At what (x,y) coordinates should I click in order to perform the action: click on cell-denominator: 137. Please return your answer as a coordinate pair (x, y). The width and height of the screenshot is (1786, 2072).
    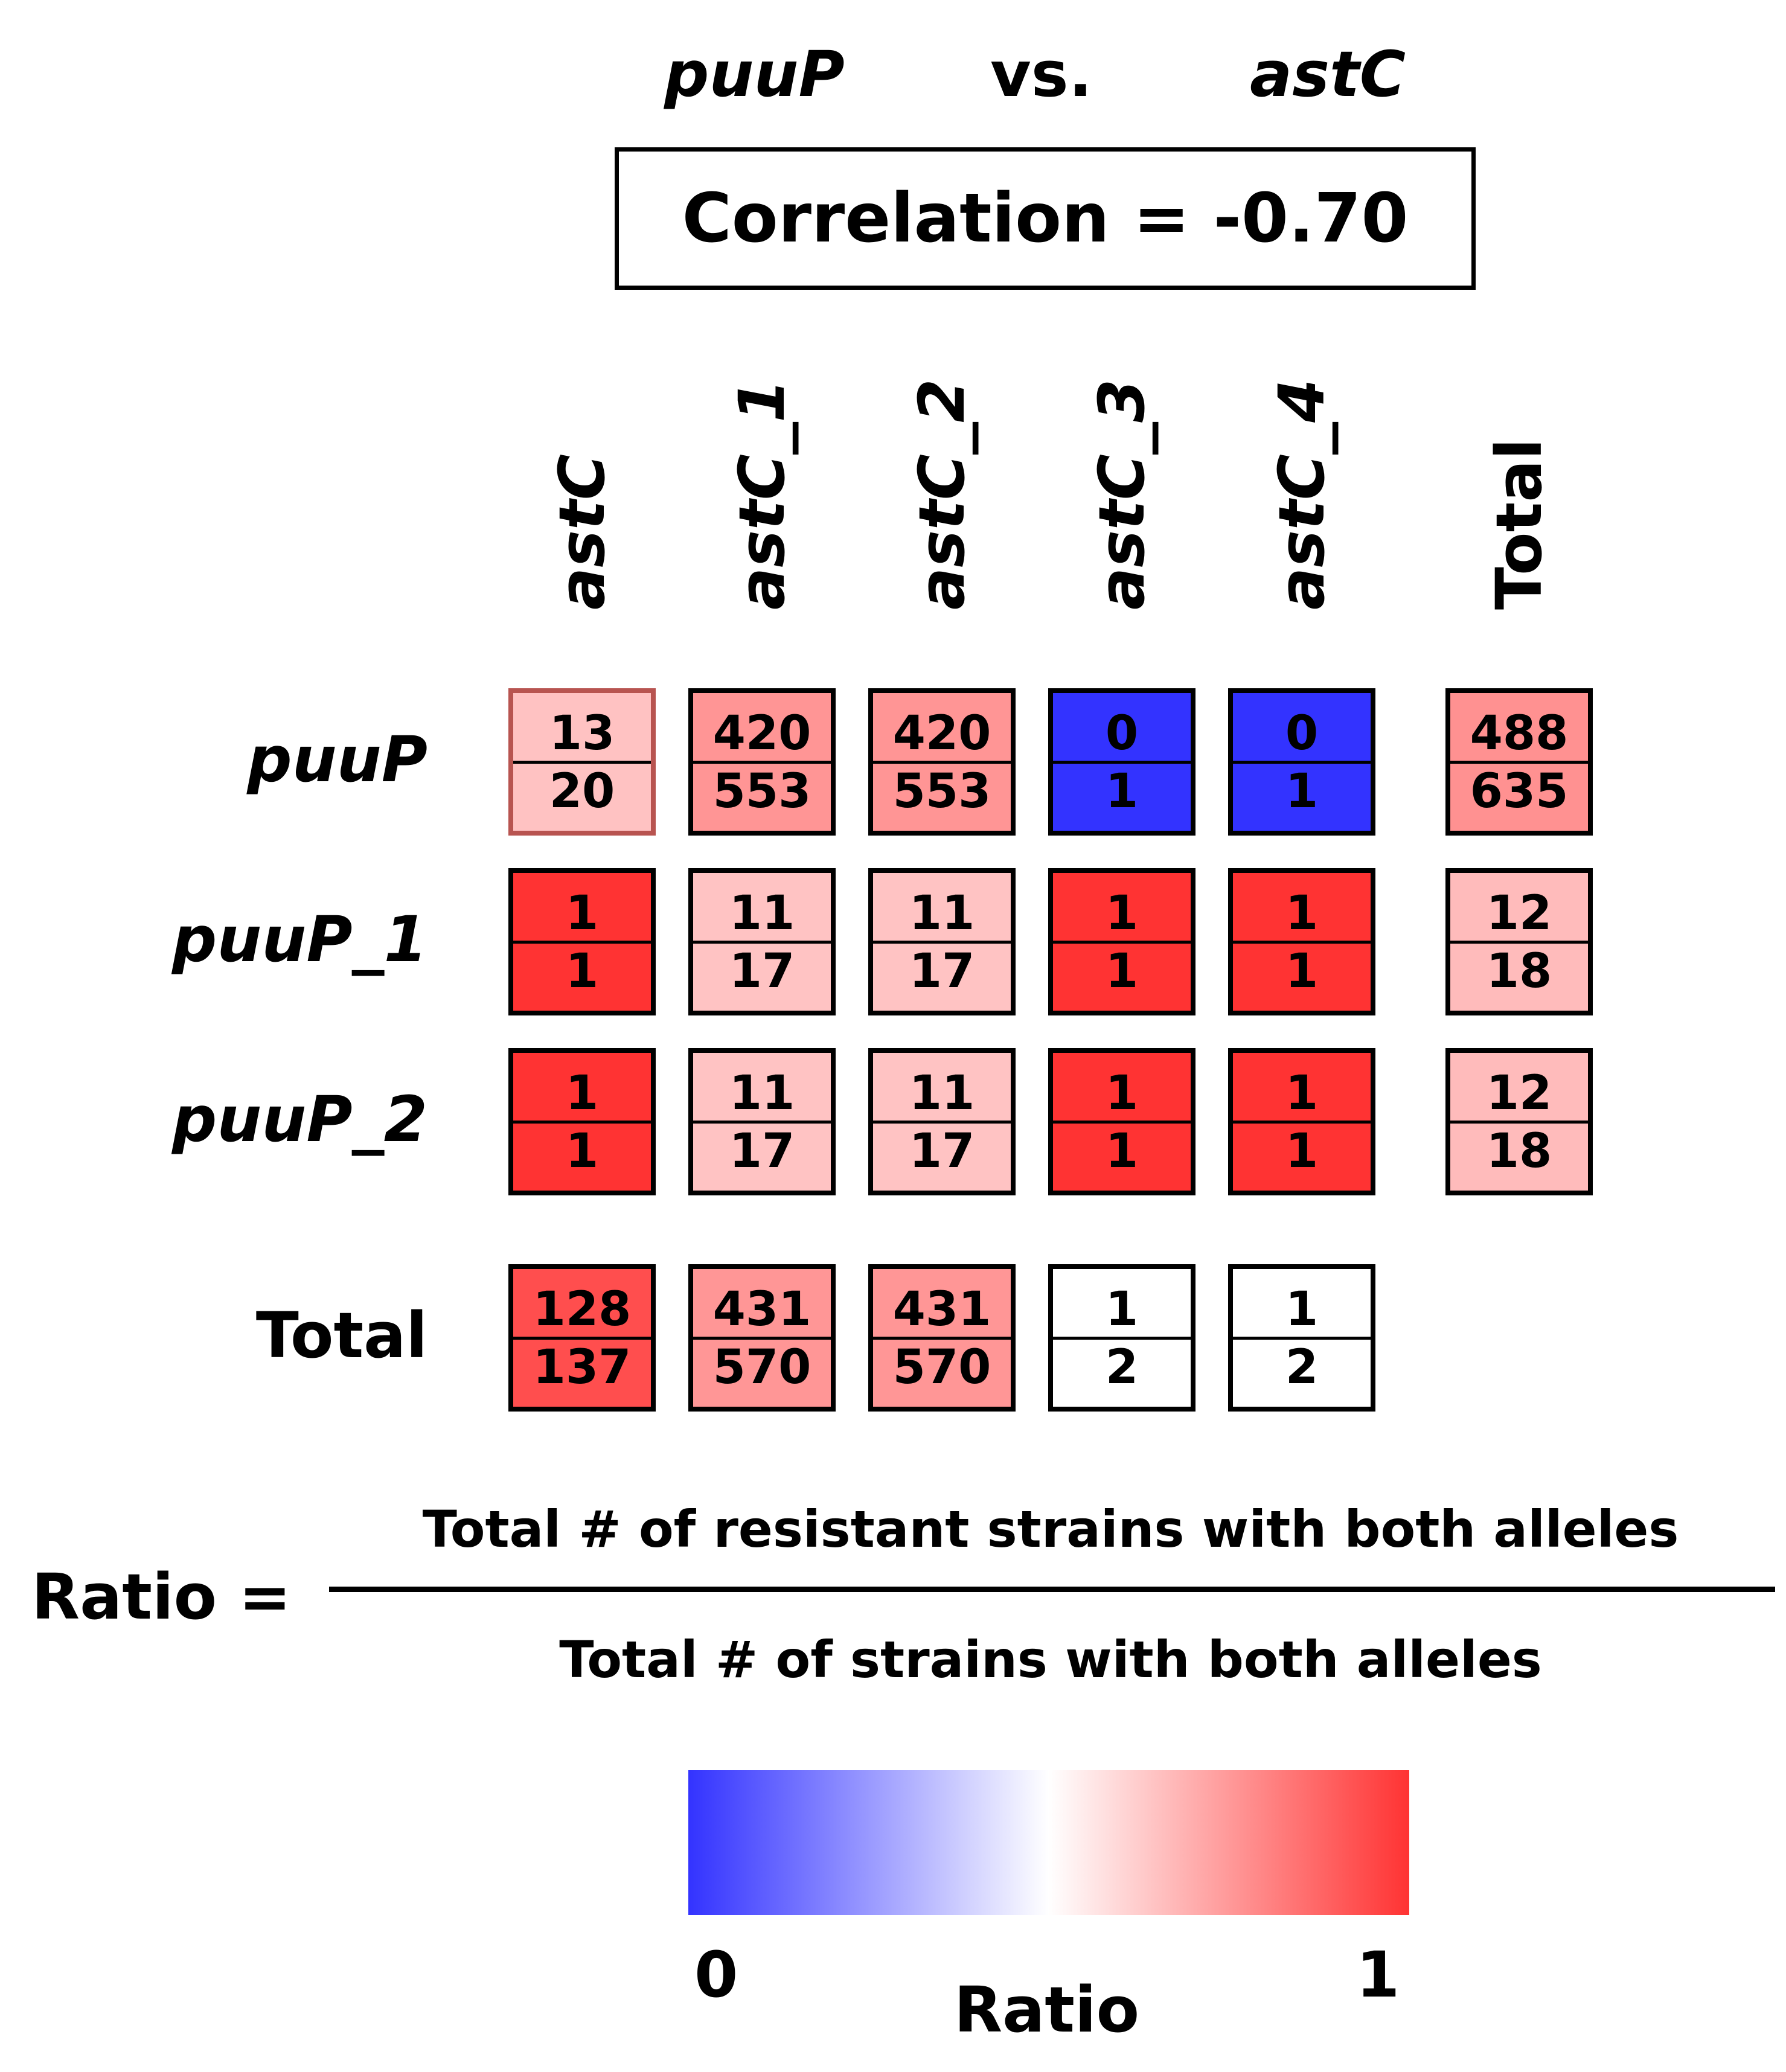
    Looking at the image, I should click on (582, 1367).